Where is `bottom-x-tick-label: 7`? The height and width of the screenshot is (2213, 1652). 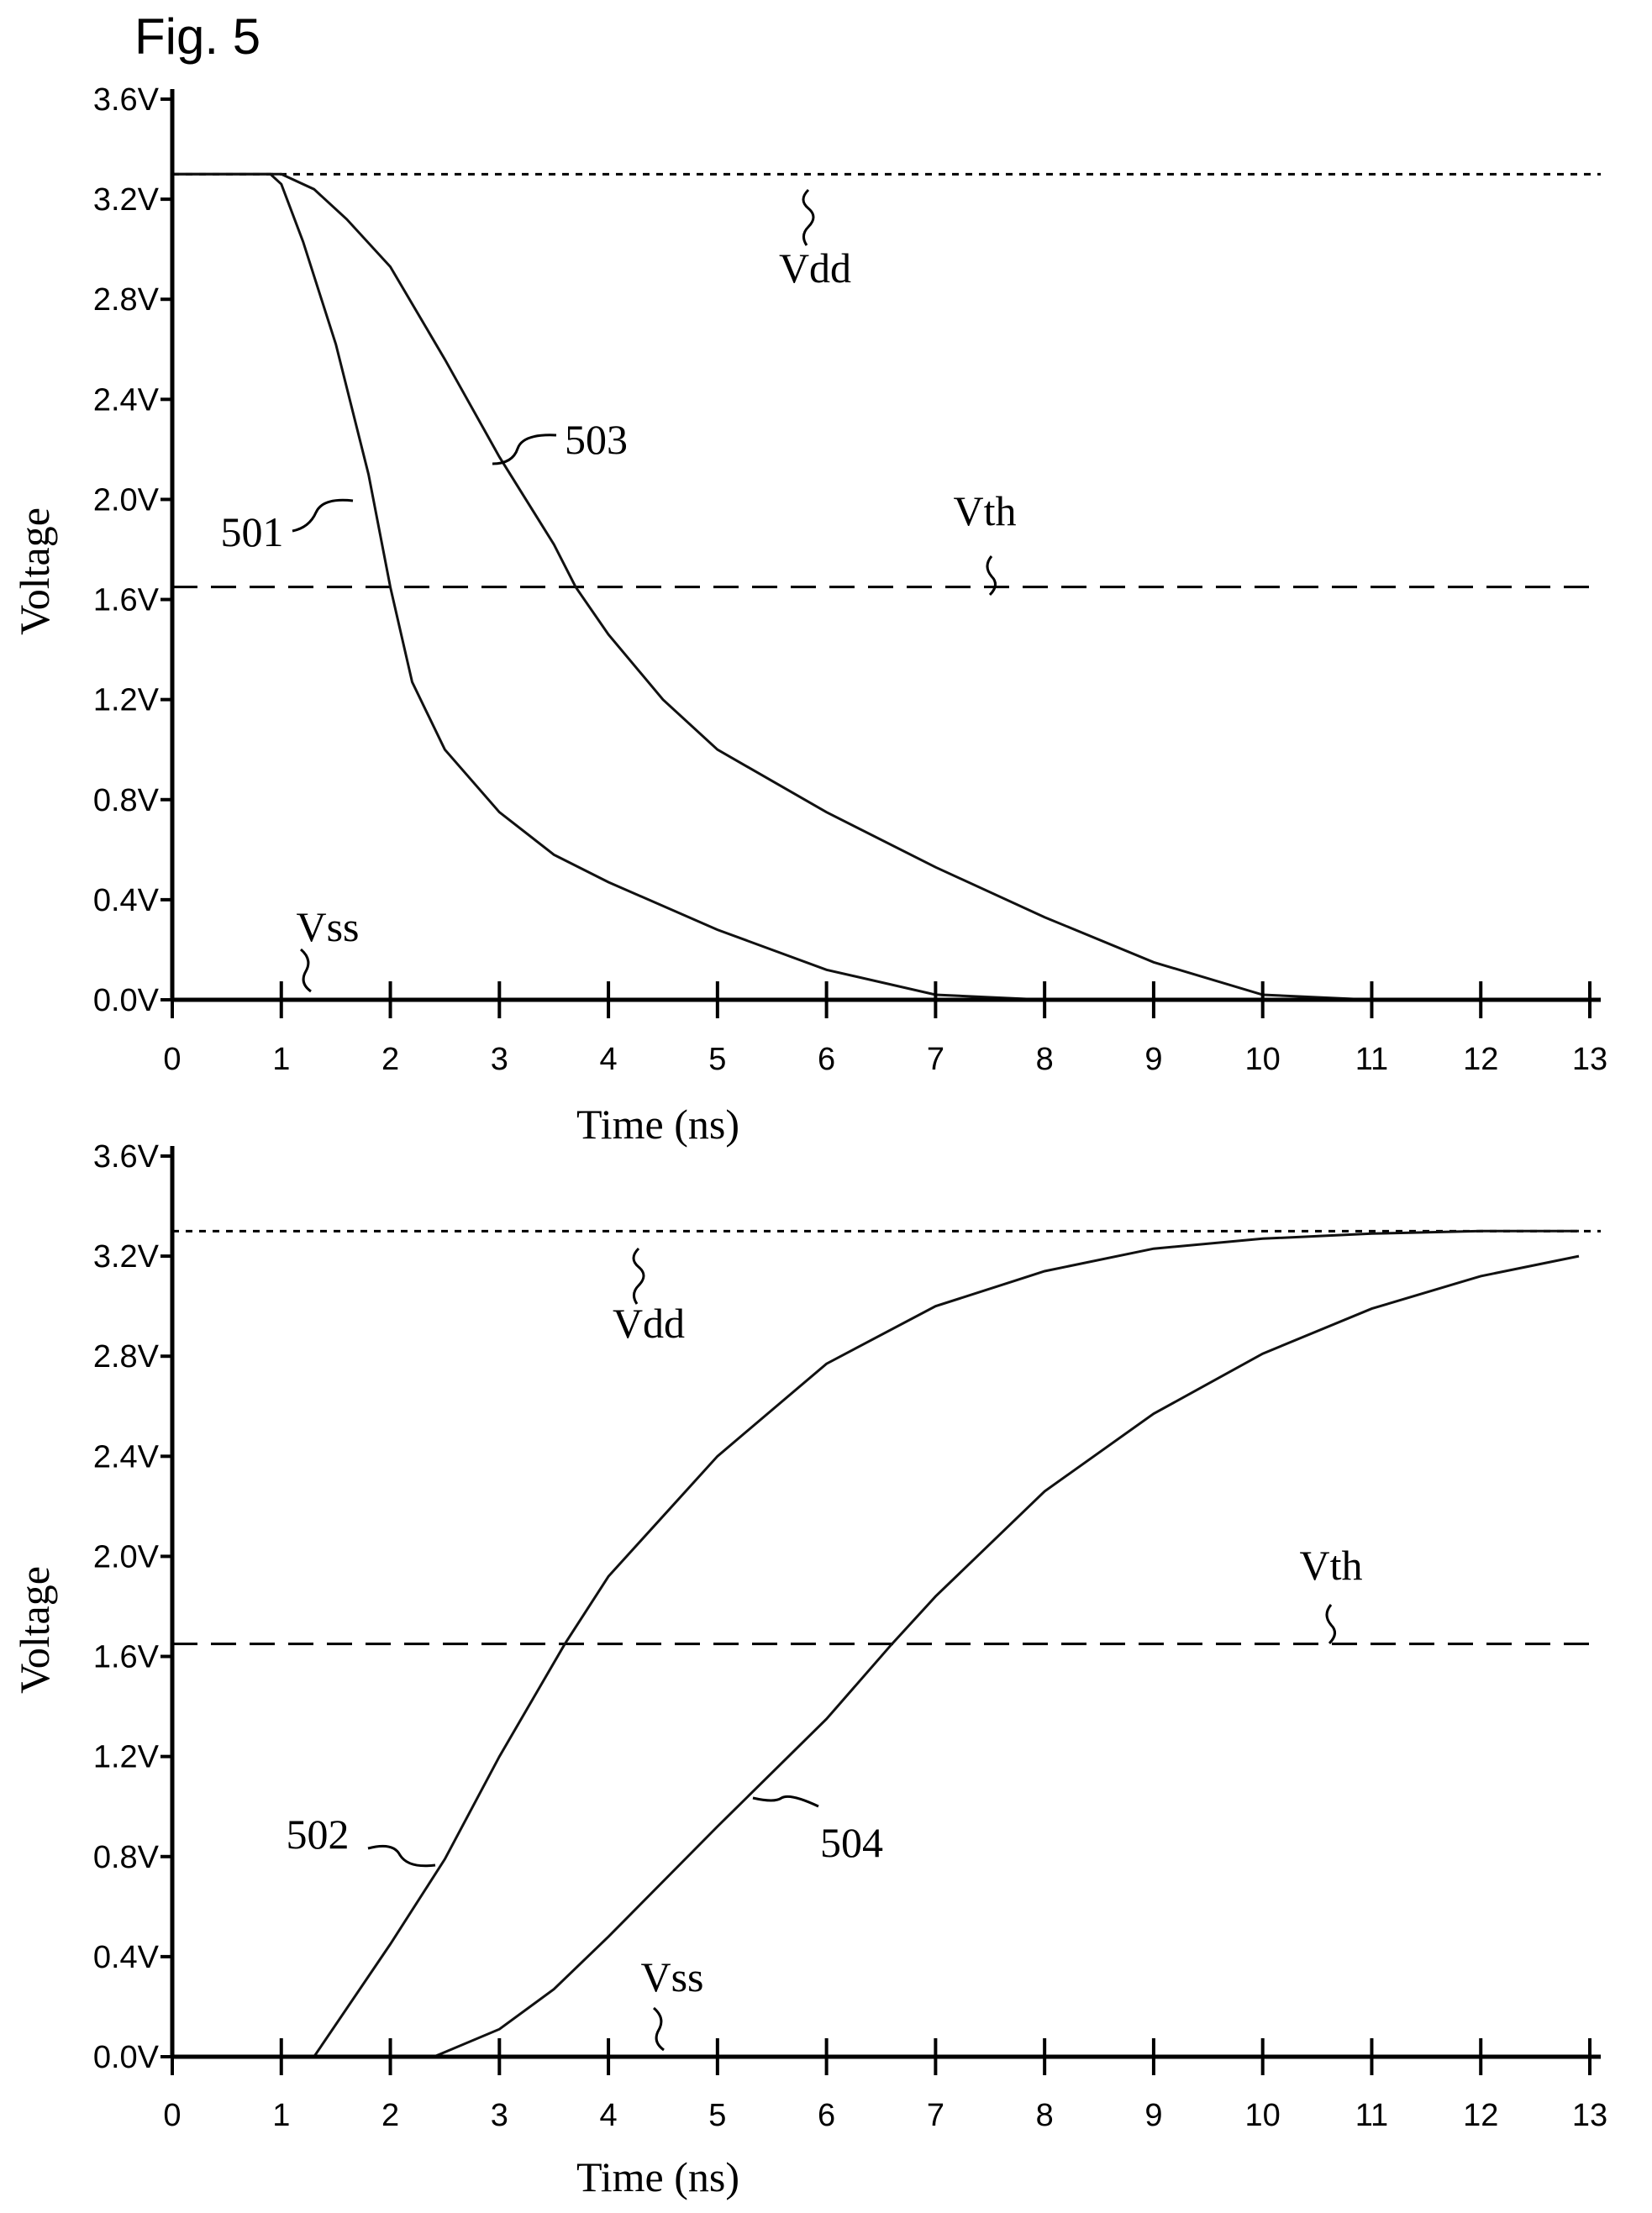
bottom-x-tick-label: 7 is located at coordinates (935, 2115).